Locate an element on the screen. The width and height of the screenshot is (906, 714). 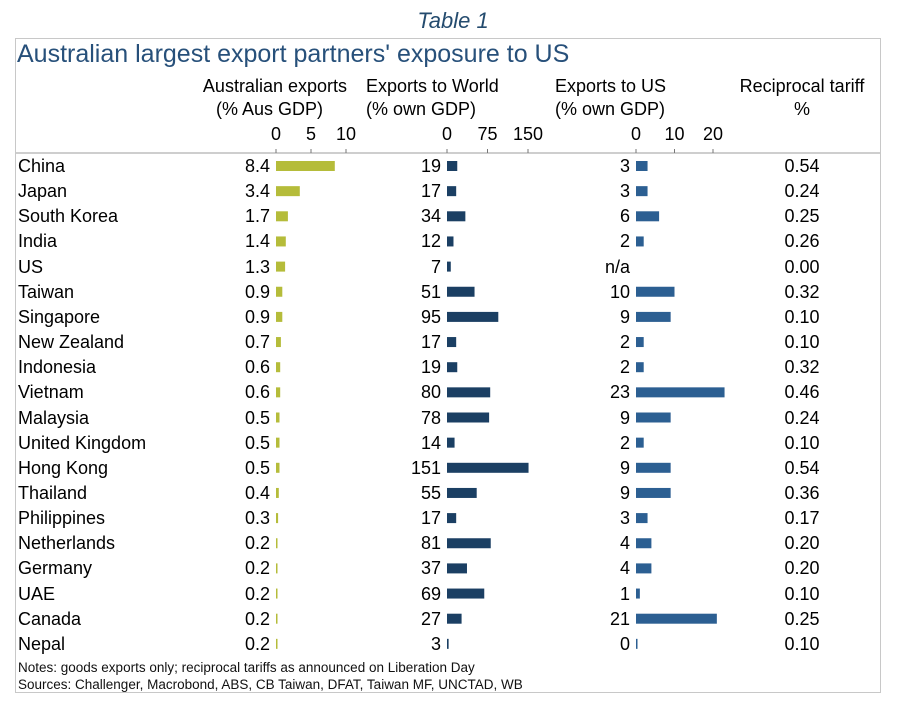
data-label: 0.3 is located at coordinates (257, 518).